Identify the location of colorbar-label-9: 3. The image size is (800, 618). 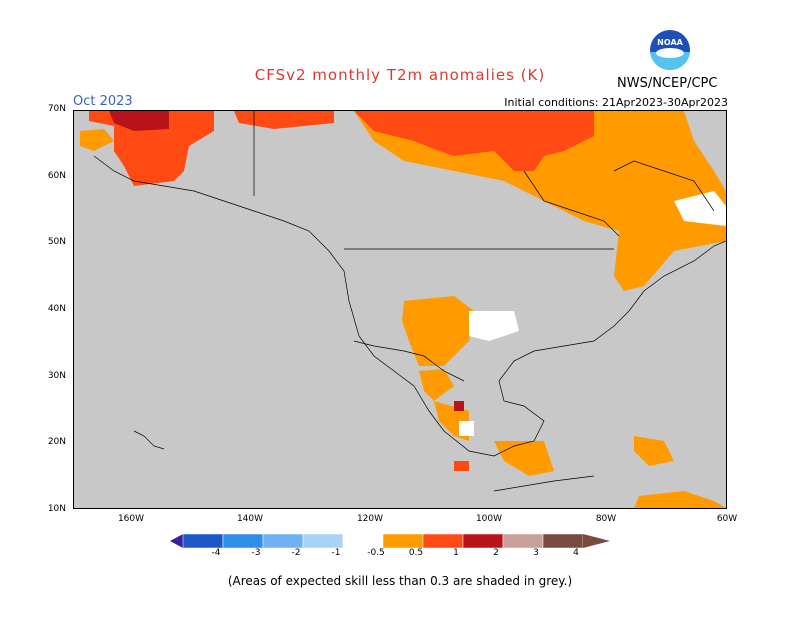
(536, 553).